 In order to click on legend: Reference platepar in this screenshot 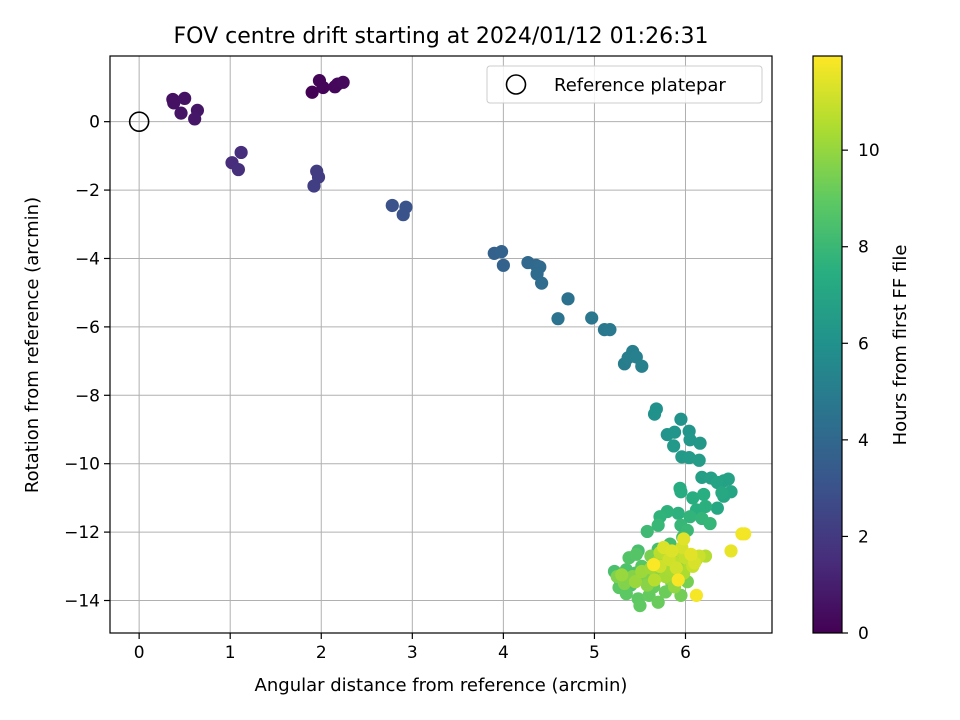, I will do `click(624, 84)`.